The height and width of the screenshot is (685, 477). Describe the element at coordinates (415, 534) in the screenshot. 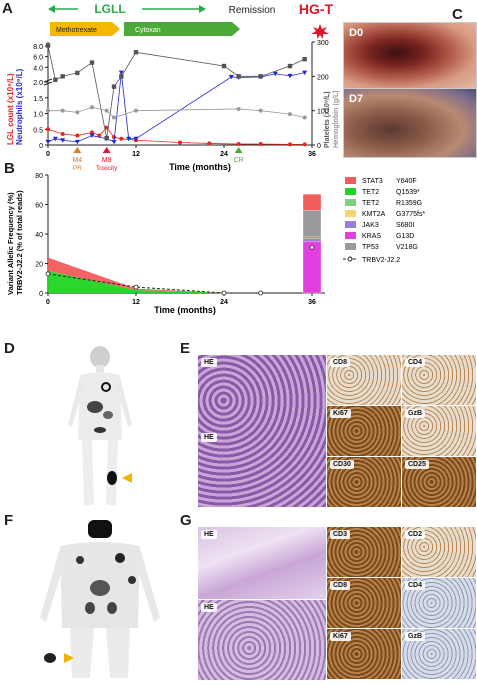

I see `ihc-tile-label: CD2` at that location.